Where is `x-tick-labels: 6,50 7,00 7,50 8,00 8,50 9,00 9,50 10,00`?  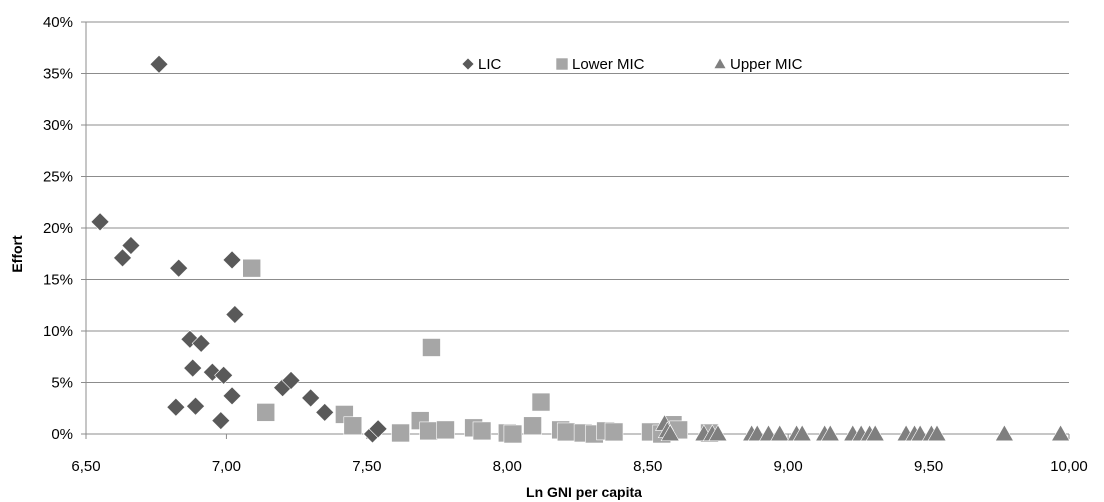 x-tick-labels: 6,50 7,00 7,50 8,00 8,50 9,00 9,50 10,00 is located at coordinates (579, 466).